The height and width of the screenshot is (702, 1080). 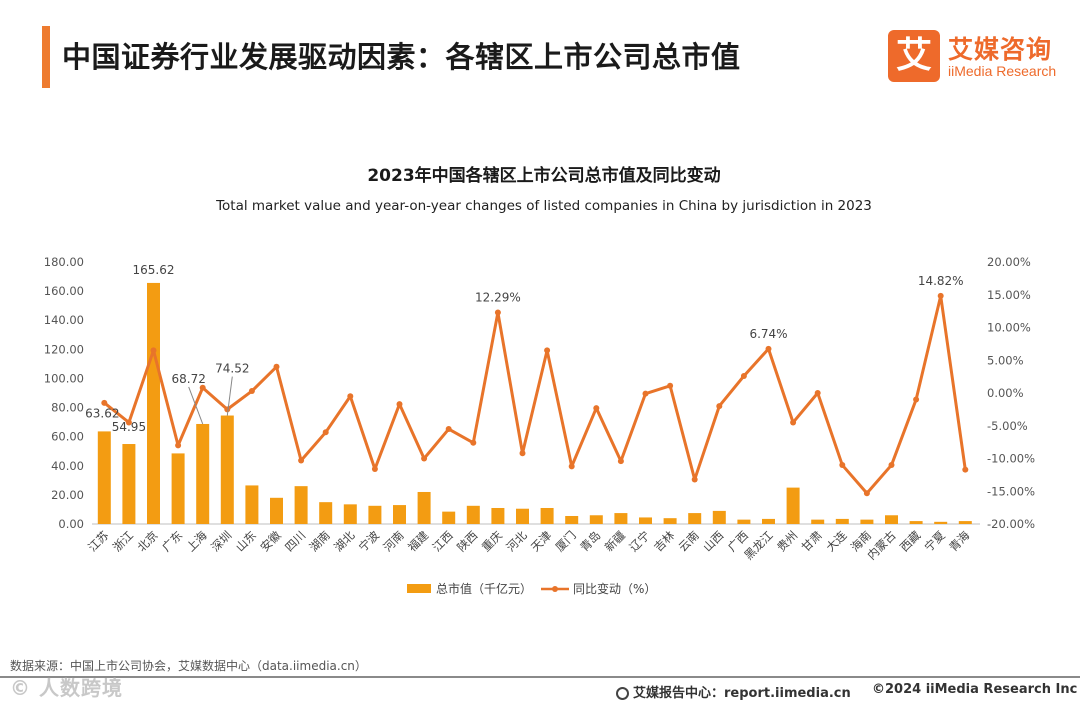 I want to click on footer-report-text: 艾媒报告中心：report.iimedia.cn, so click(x=742, y=693).